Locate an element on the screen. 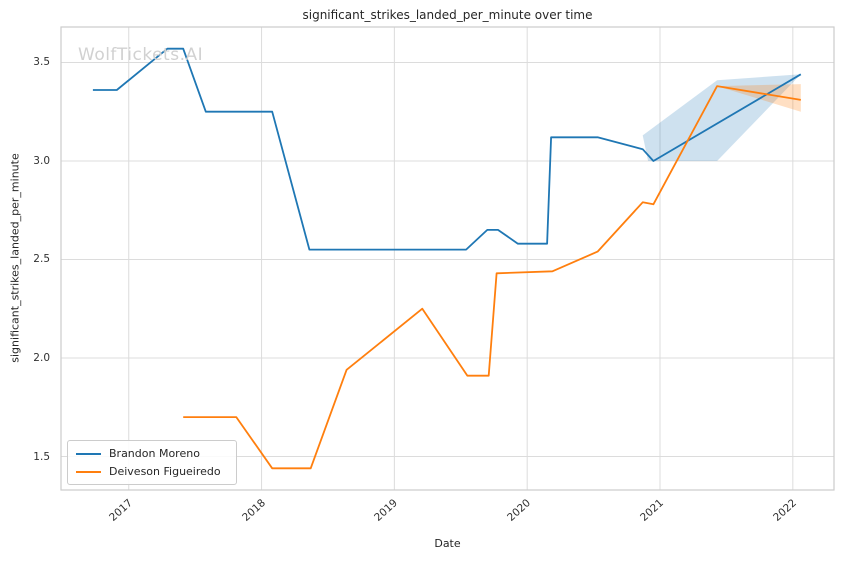  y-tick-label: 3.0 is located at coordinates (41, 160).